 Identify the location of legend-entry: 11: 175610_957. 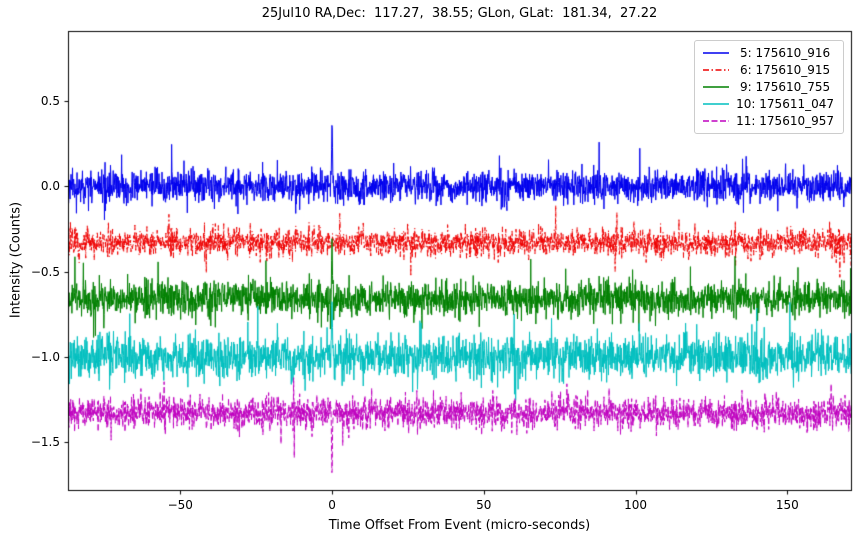
(768, 121).